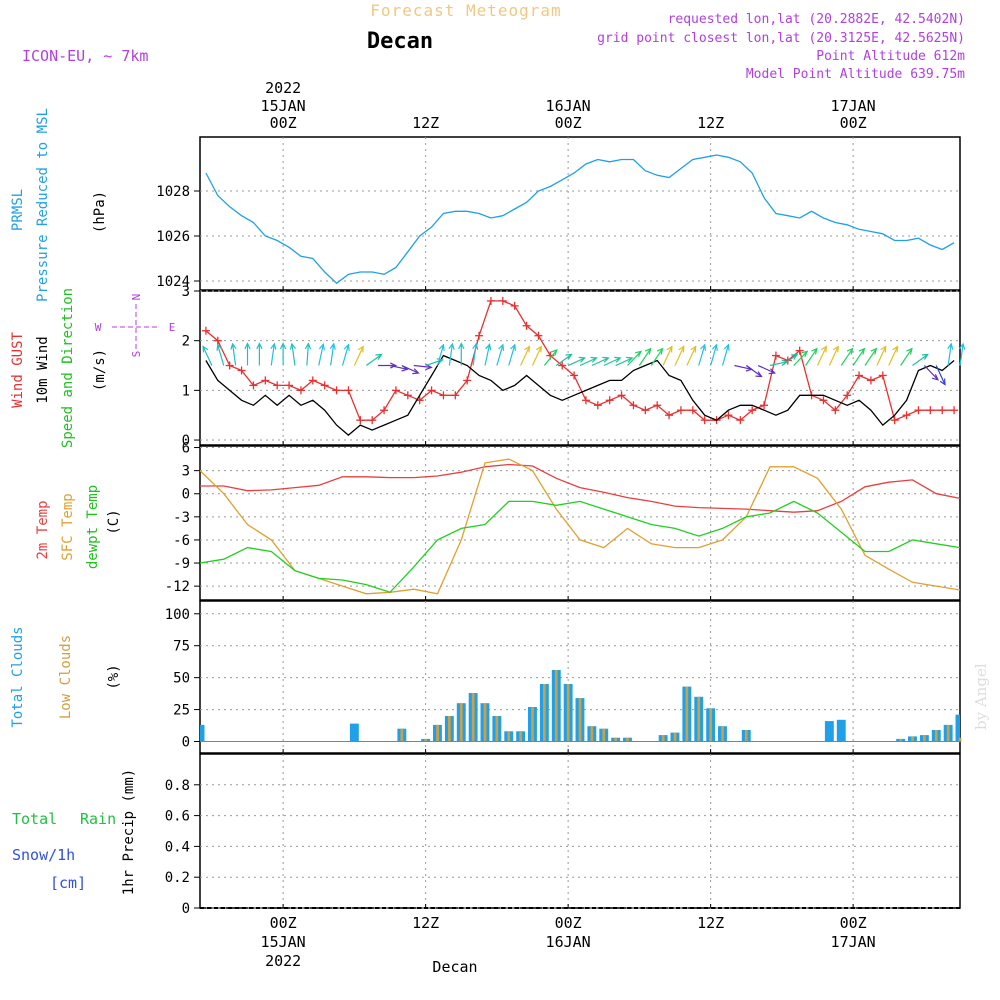 Image resolution: width=1000 pixels, height=1000 pixels. What do you see at coordinates (186, 449) in the screenshot?
I see `panel-3-ytick-label: 6` at bounding box center [186, 449].